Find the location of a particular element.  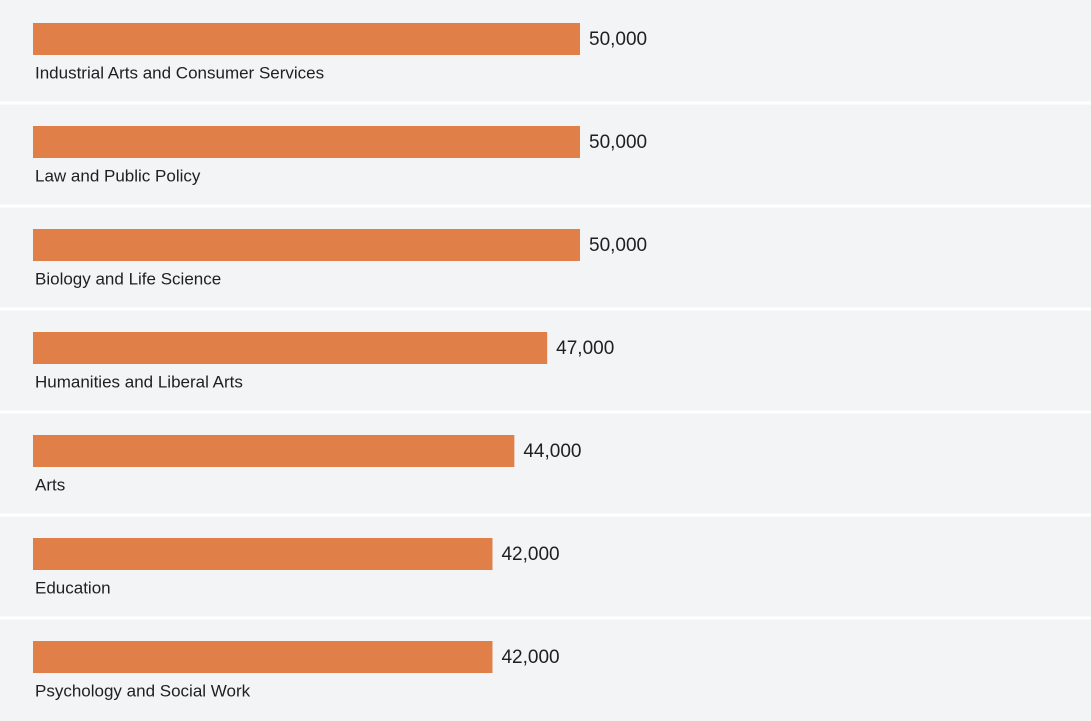

category-label: Law and Public Policy is located at coordinates (118, 175).